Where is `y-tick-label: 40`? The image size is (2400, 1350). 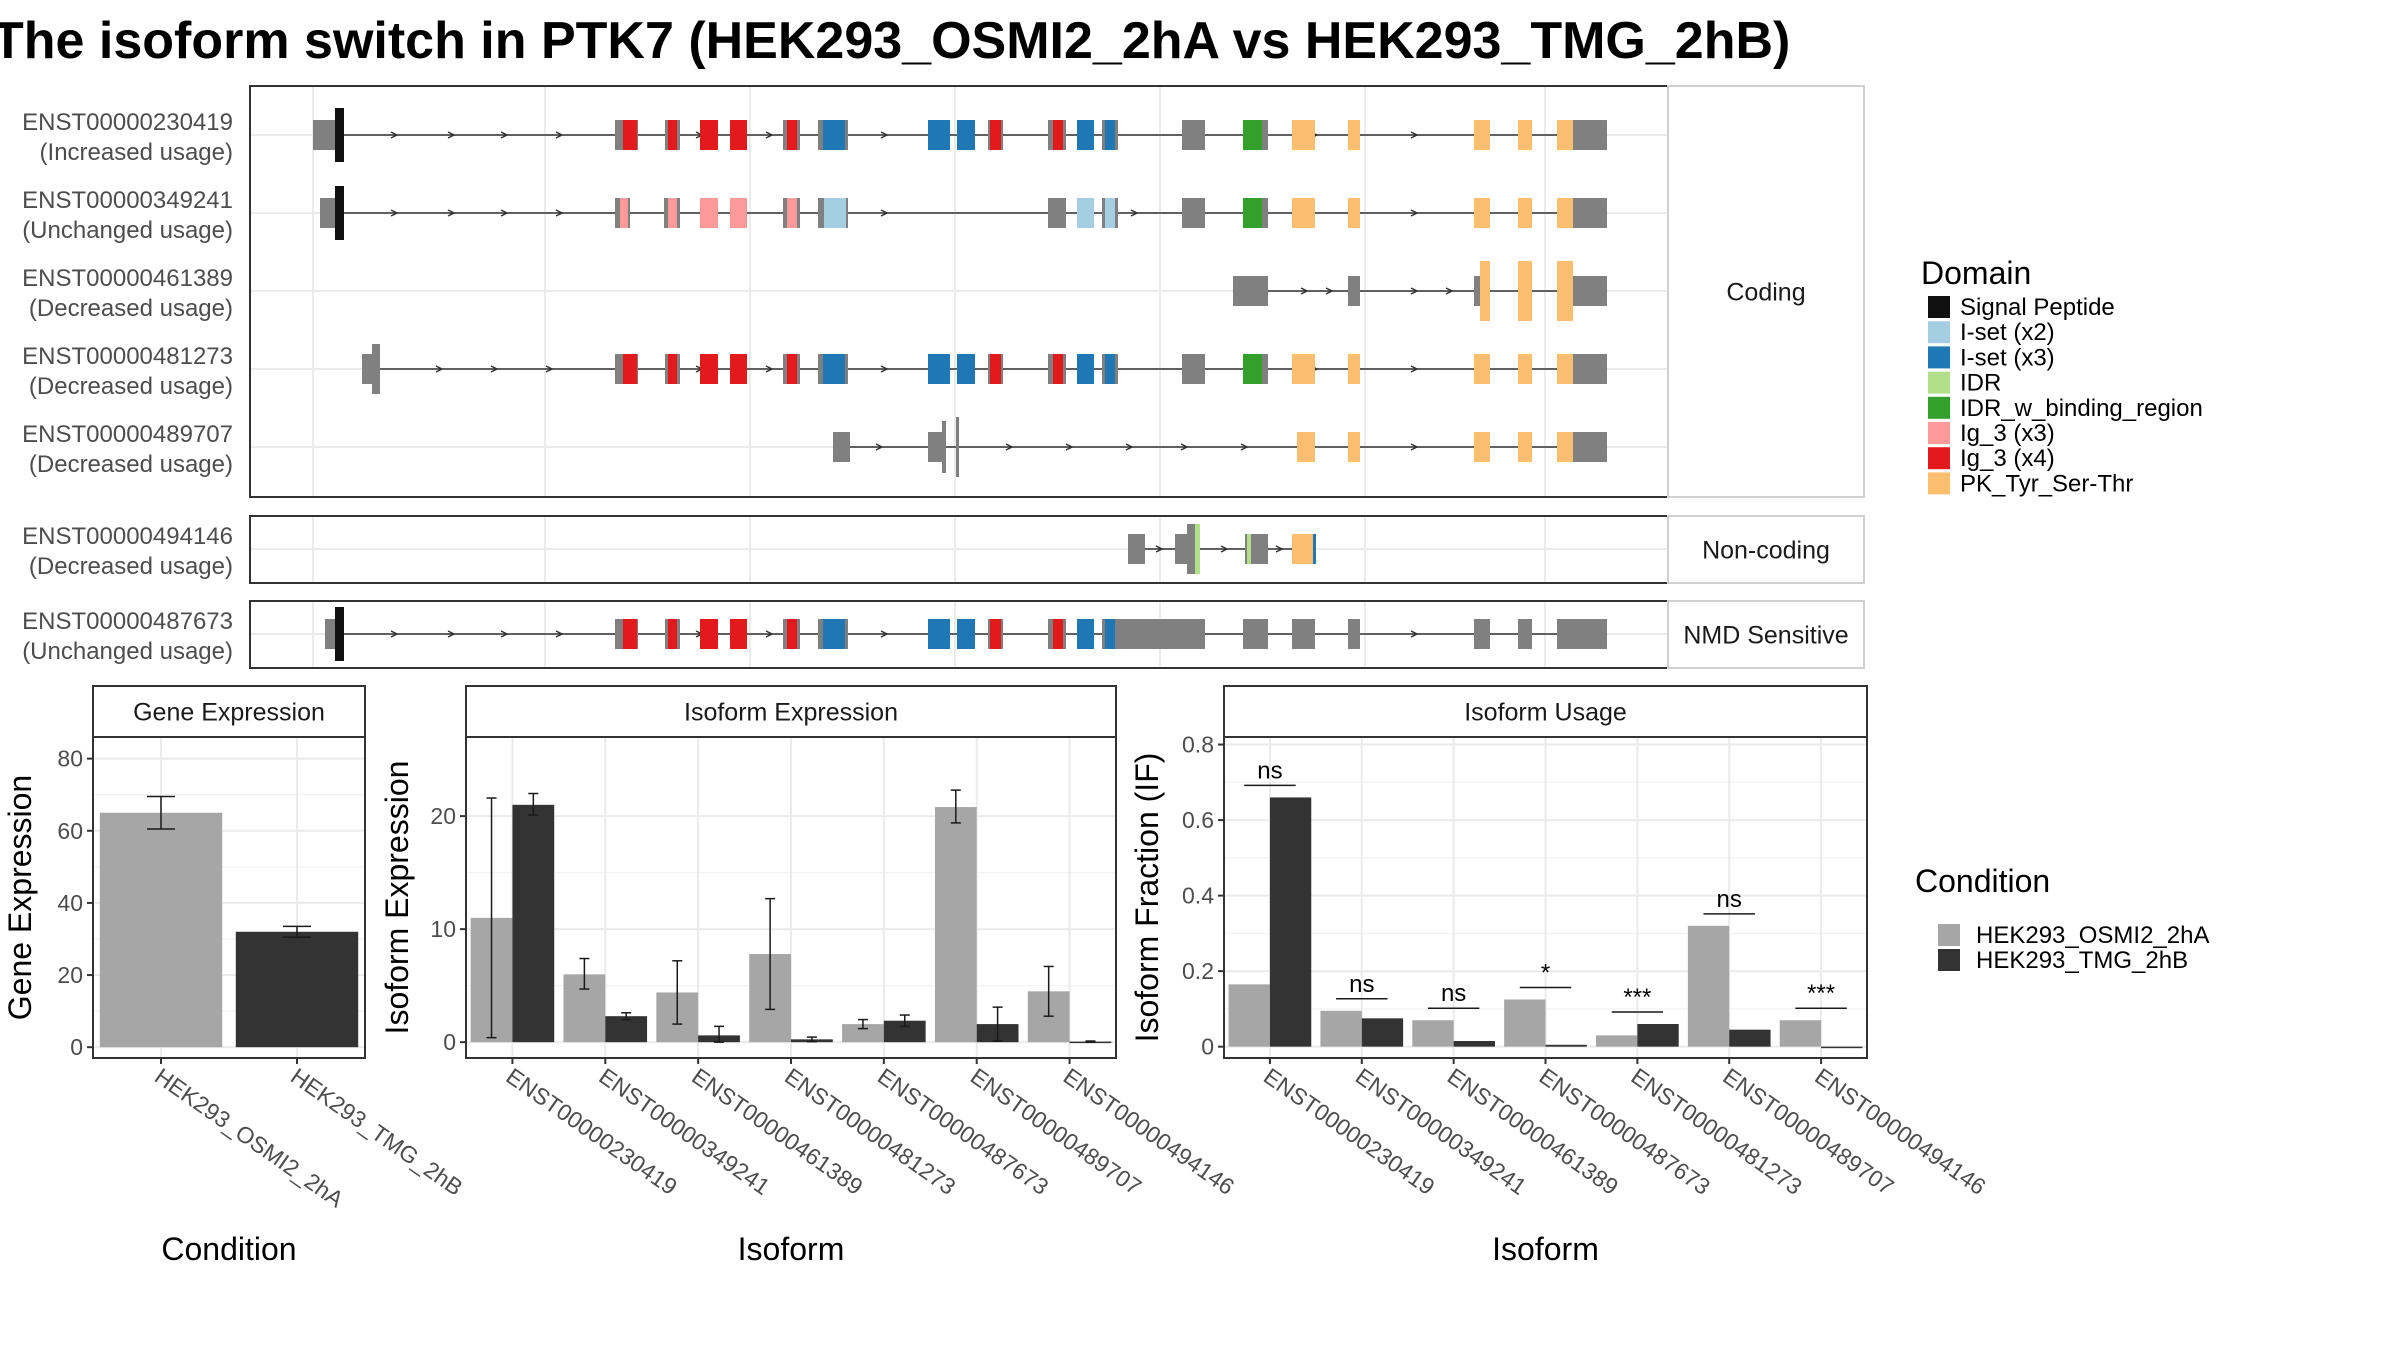 y-tick-label: 40 is located at coordinates (70, 903).